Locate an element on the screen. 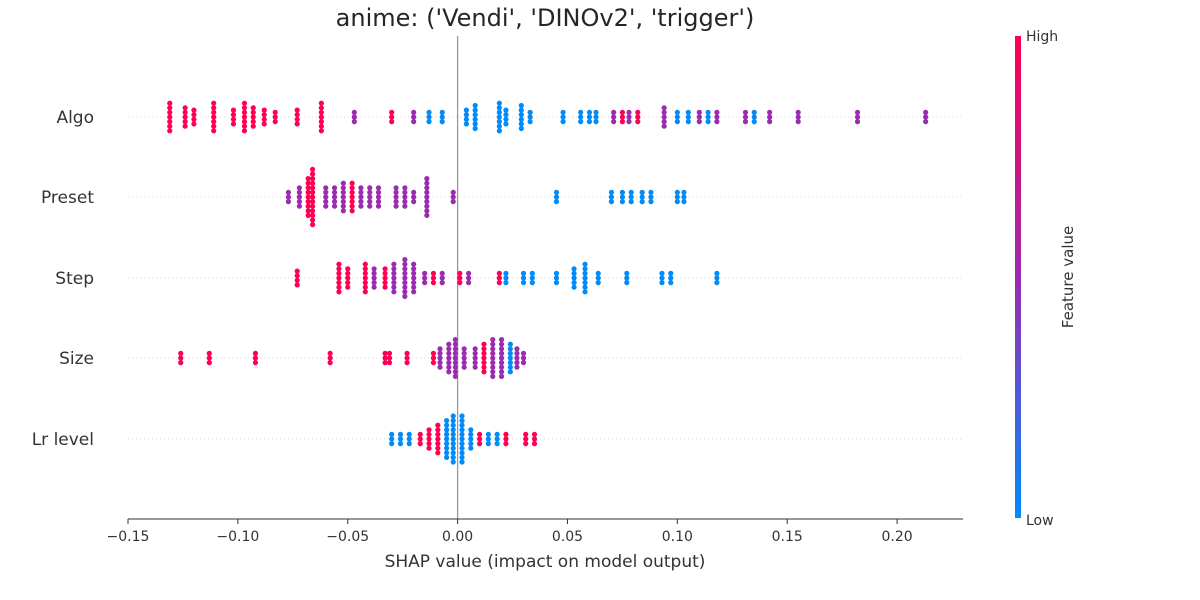  x-tick-label: 0.05 is located at coordinates (567, 537).